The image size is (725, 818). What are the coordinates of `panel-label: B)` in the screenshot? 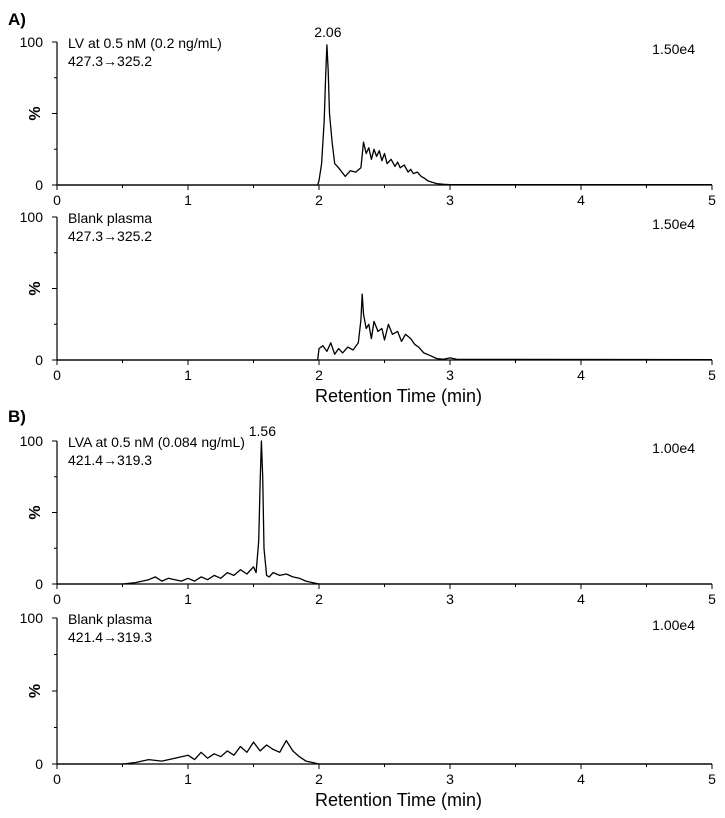 It's located at (17, 416).